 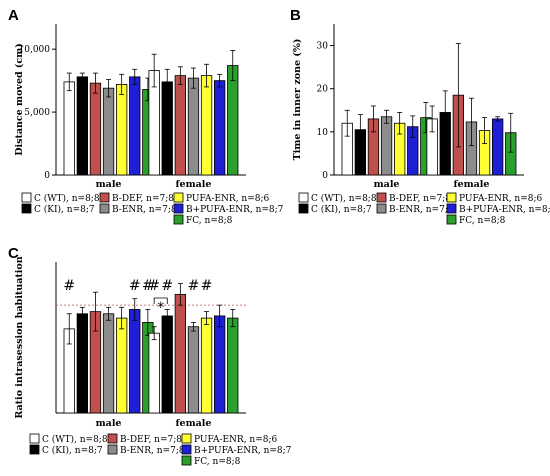 What do you see at coordinates (19, 337) in the screenshot?
I see `y-axis-label: Ratio intrasession habituation` at bounding box center [19, 337].